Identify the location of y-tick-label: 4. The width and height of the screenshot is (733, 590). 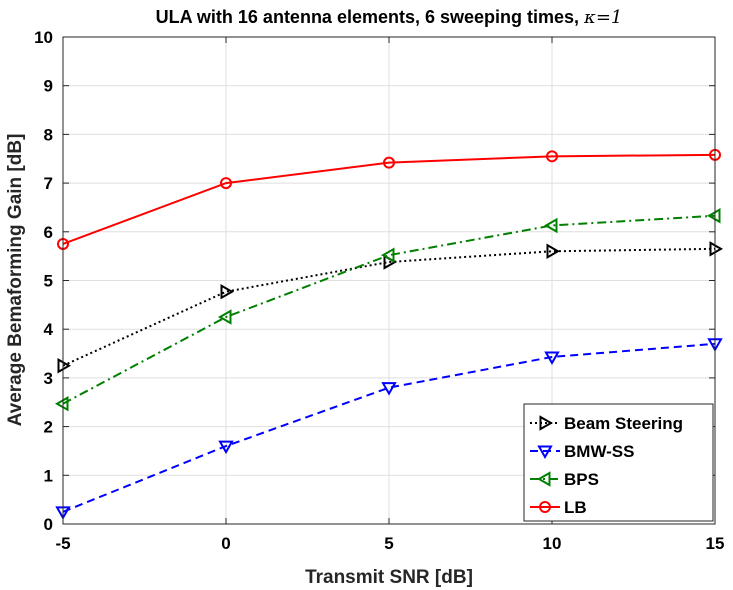
(49, 329).